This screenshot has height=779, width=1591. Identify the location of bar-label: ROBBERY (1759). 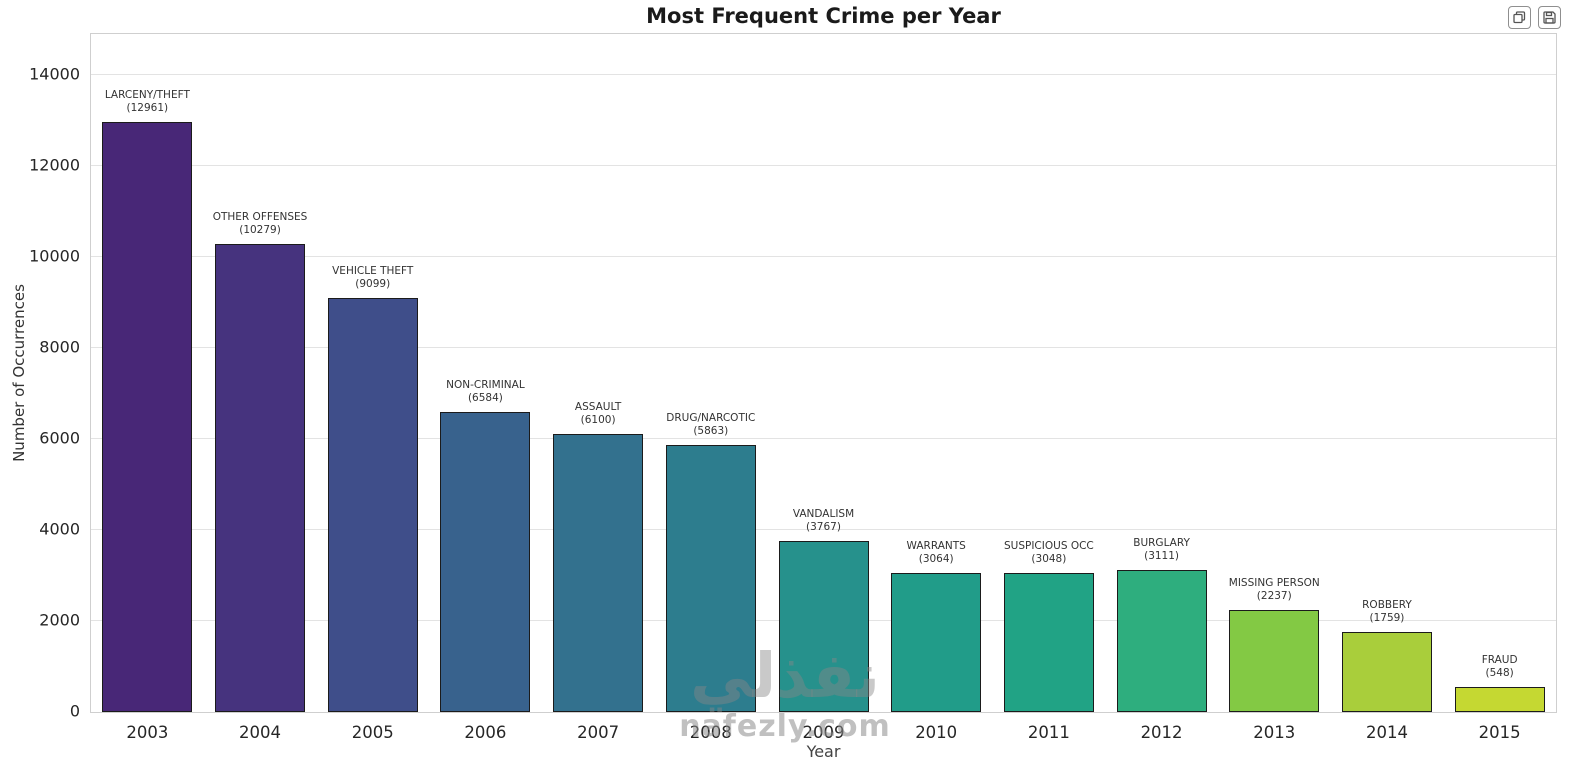
(1387, 611).